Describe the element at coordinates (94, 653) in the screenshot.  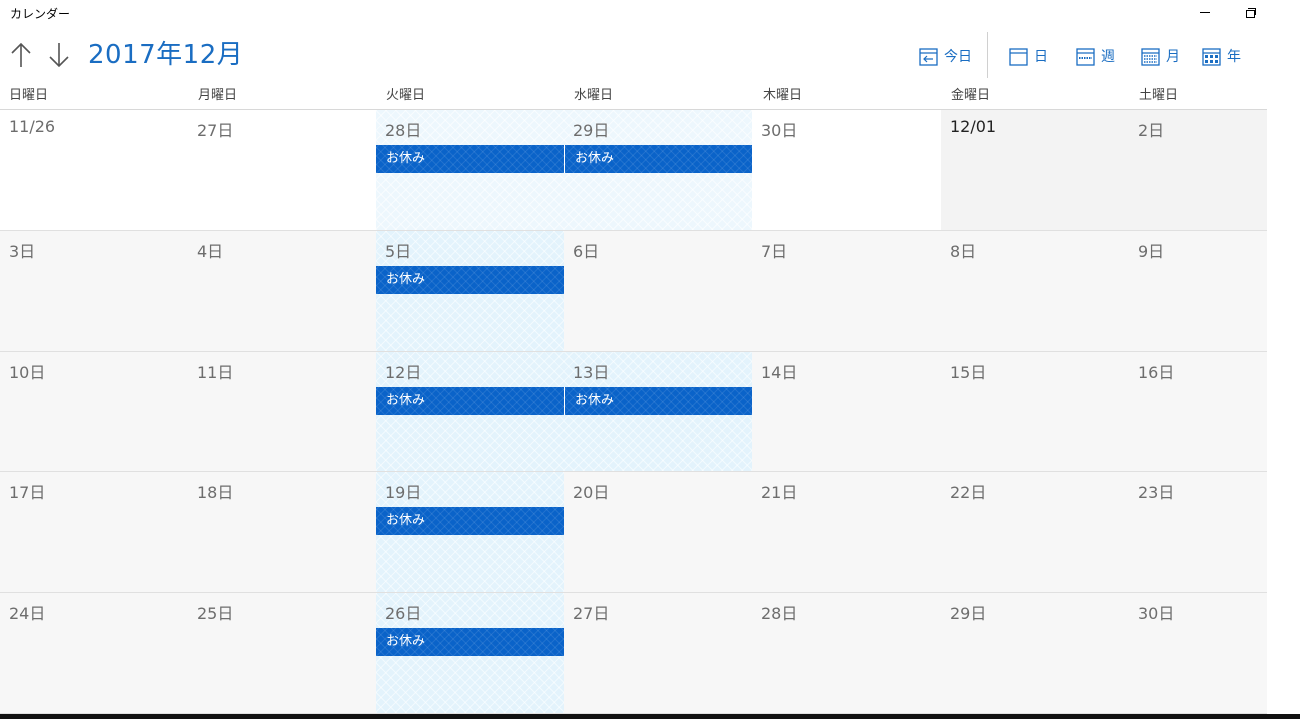
I see `day-cell: 24日` at that location.